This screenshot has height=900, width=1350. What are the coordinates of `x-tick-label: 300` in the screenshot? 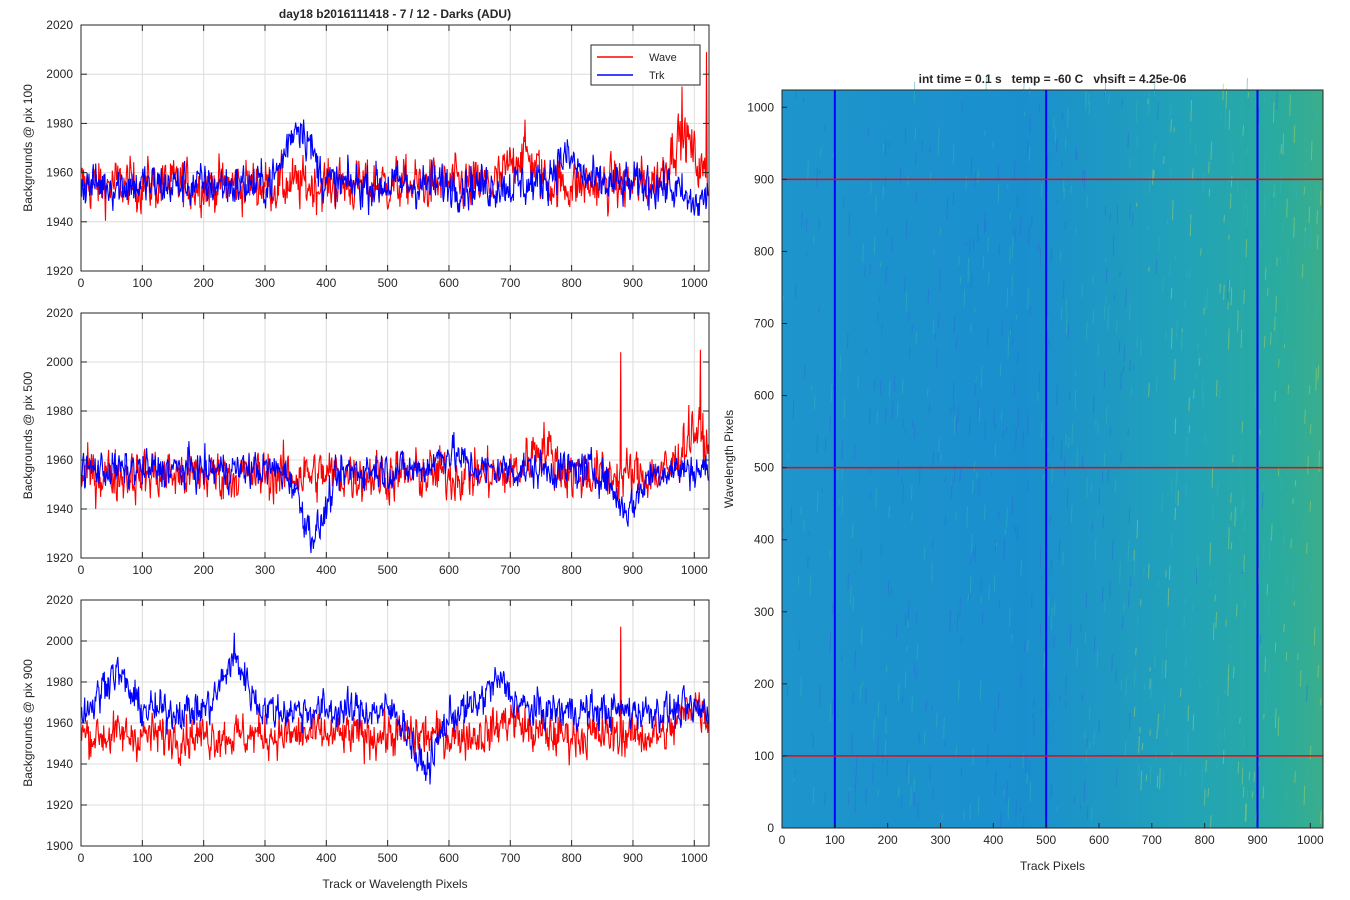 It's located at (940, 840).